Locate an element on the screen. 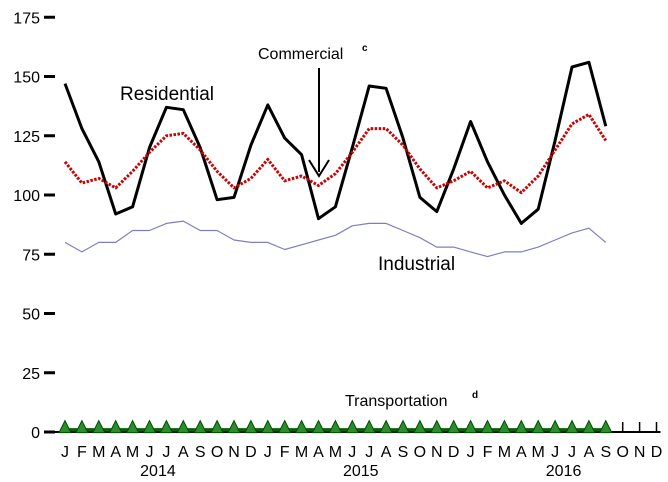 The image size is (668, 482). industrial-label: Industrial is located at coordinates (416, 264).